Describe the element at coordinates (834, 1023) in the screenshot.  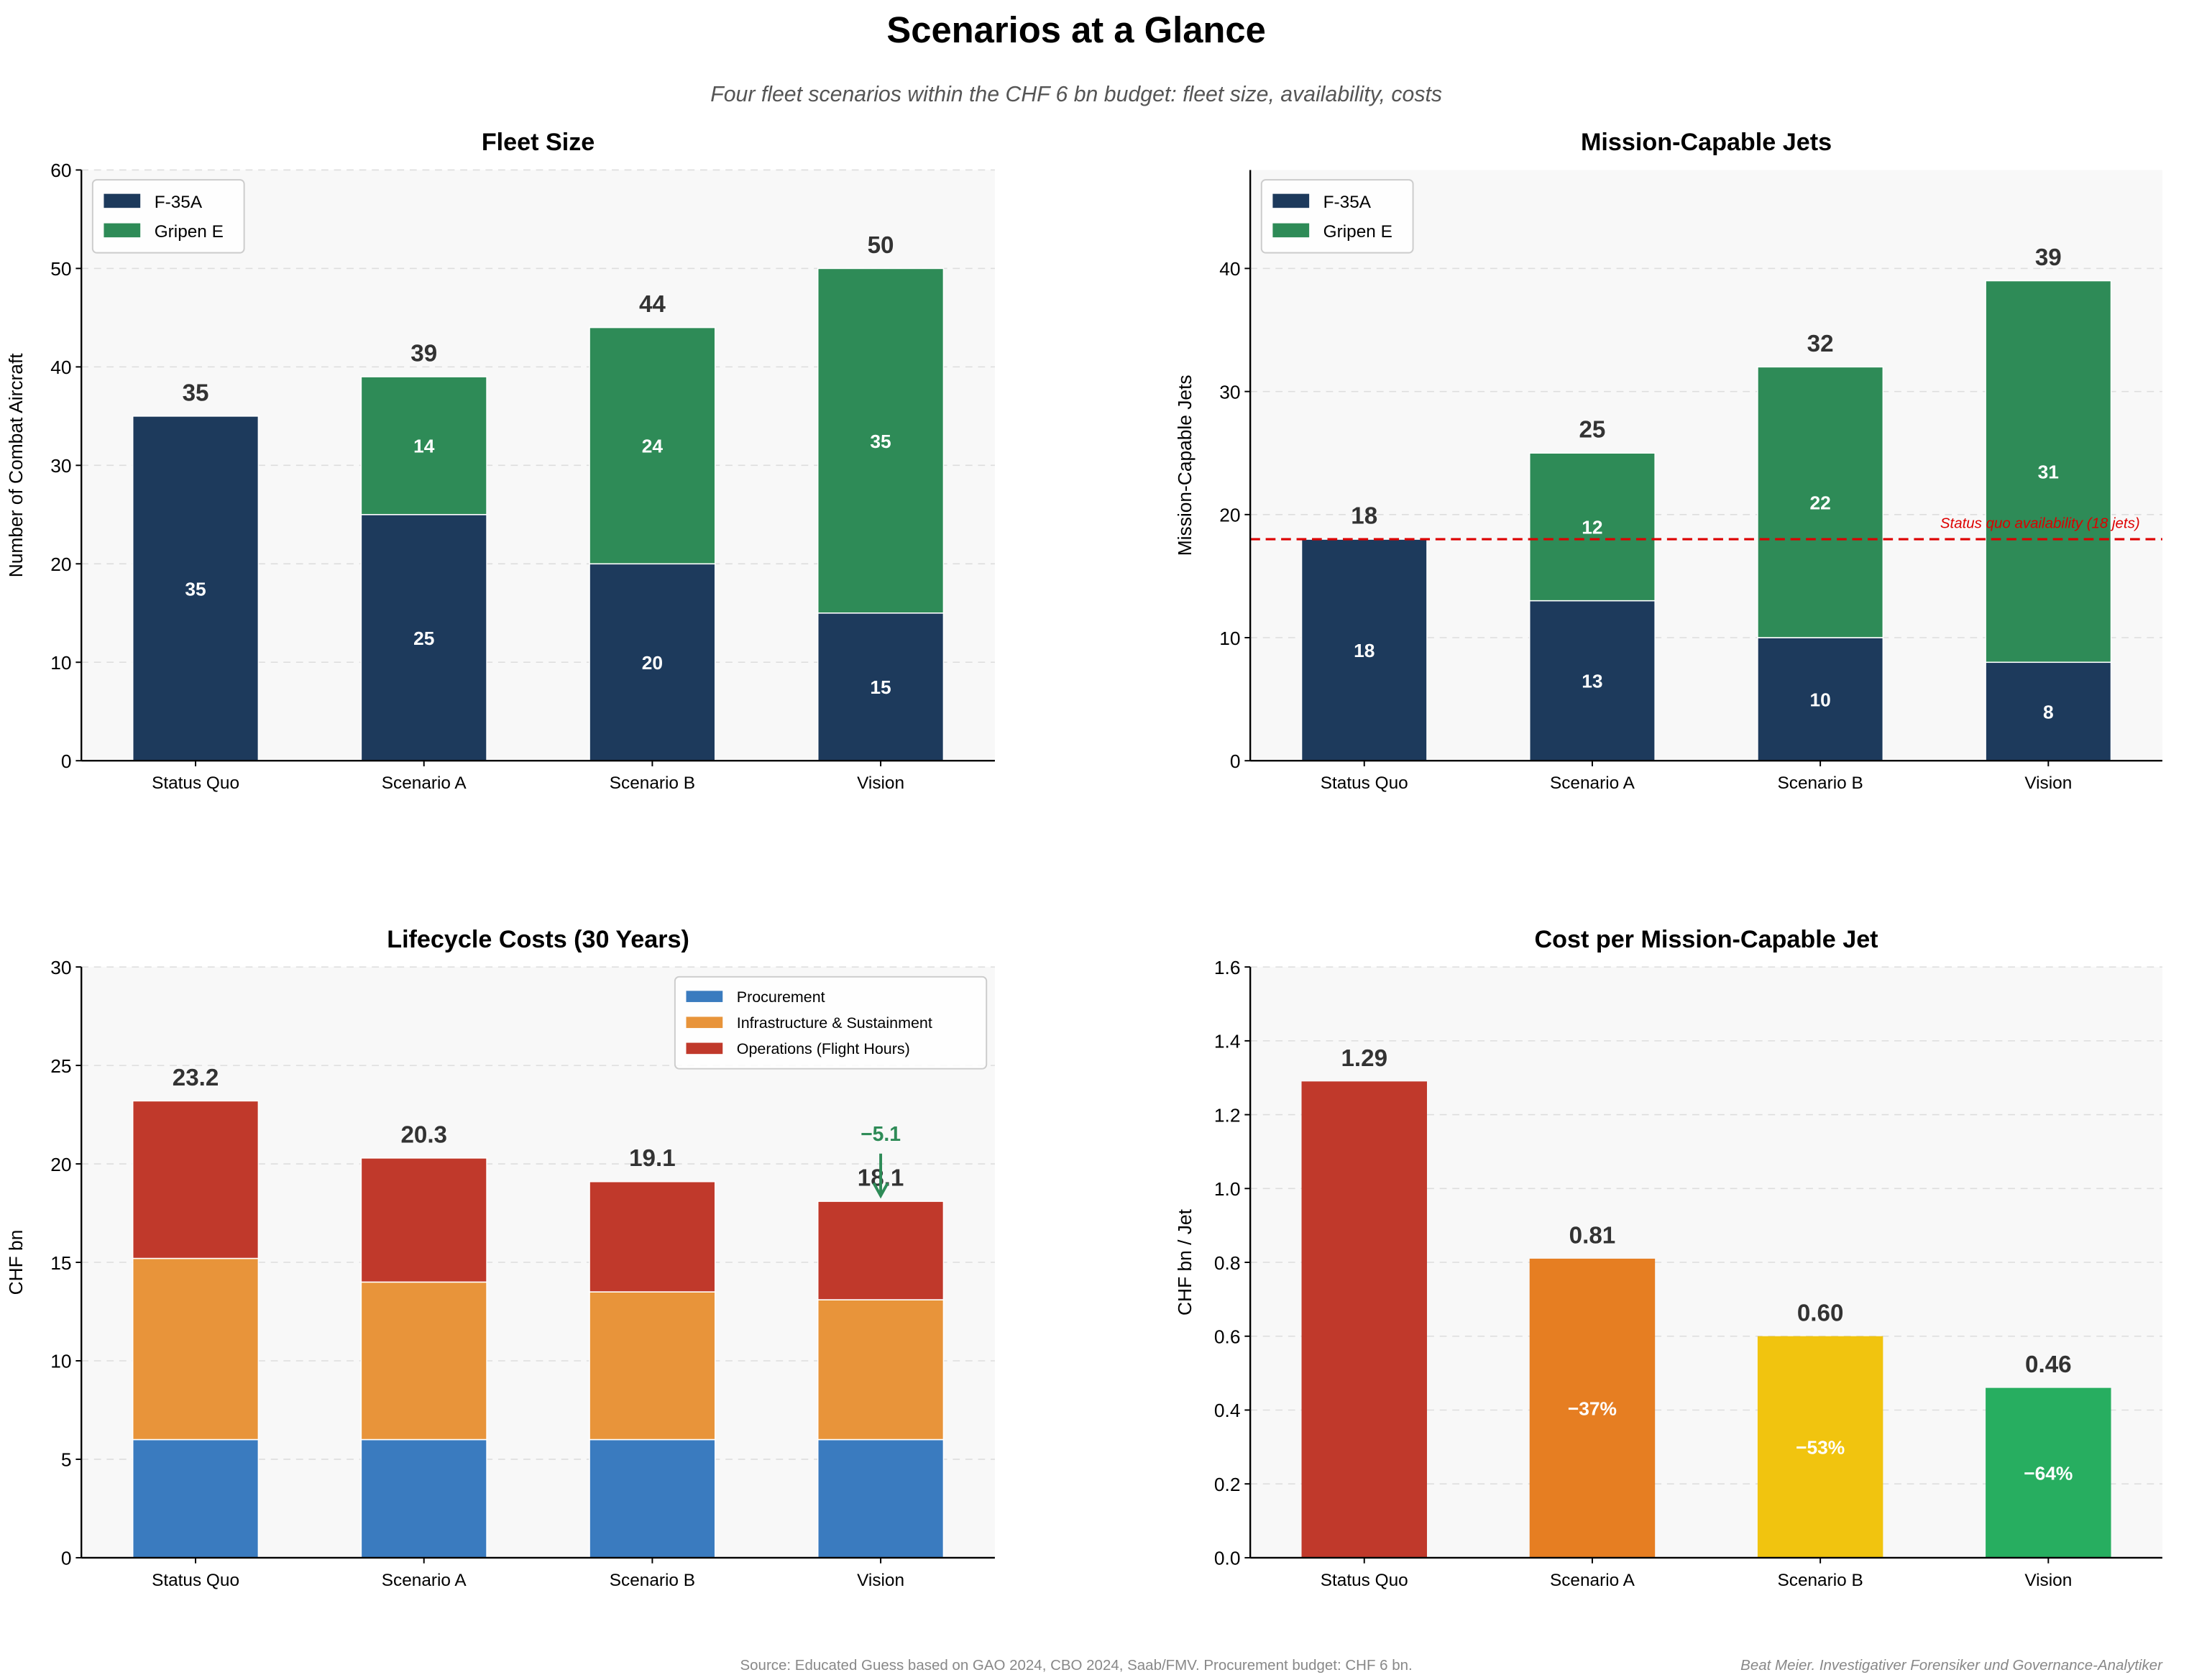
I see `legend-label: Infrastructure & Sustainment` at that location.